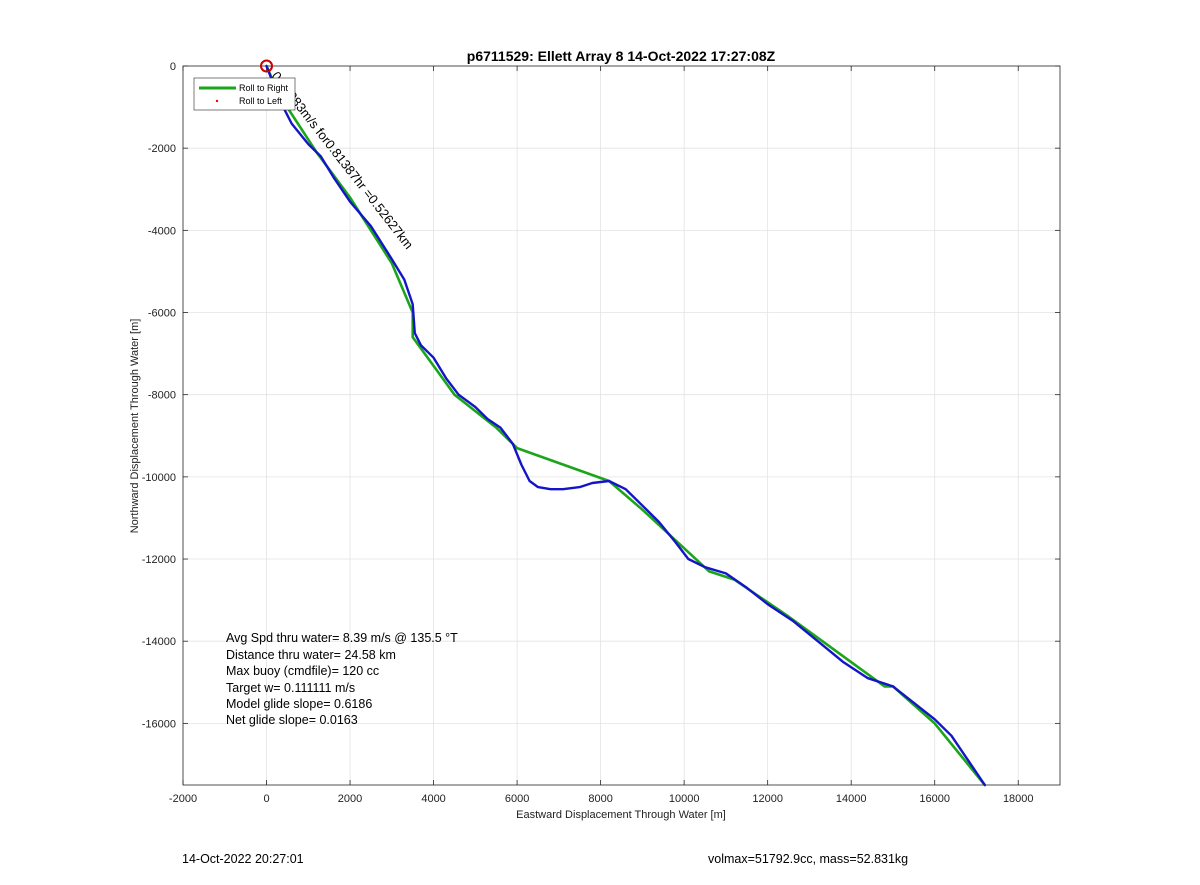 The width and height of the screenshot is (1200, 885). I want to click on x-tick-label: 6000, so click(517, 799).